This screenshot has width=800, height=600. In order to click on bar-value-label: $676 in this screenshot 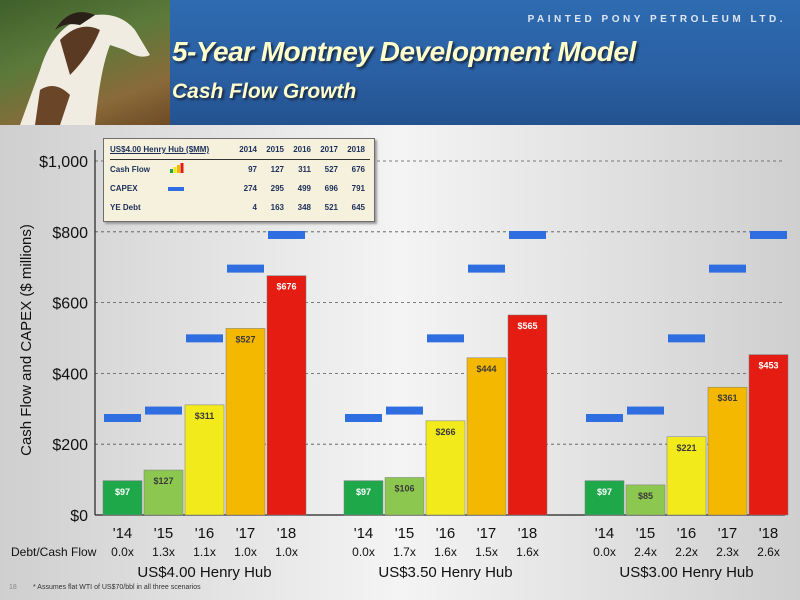, I will do `click(286, 287)`.